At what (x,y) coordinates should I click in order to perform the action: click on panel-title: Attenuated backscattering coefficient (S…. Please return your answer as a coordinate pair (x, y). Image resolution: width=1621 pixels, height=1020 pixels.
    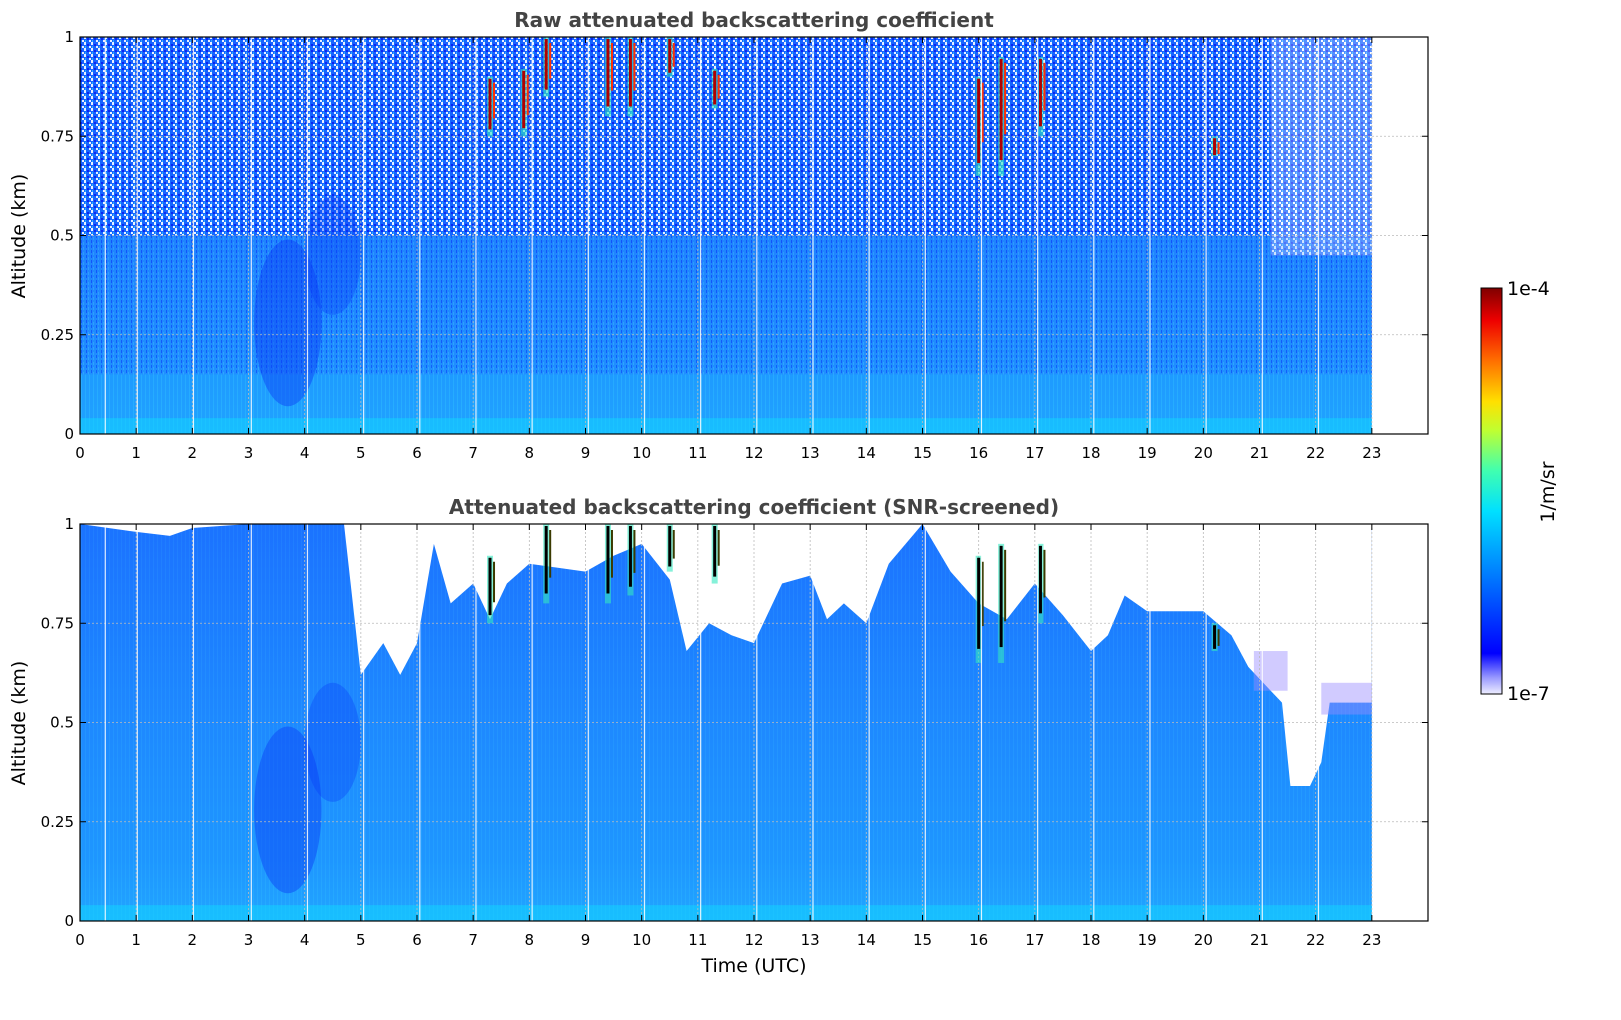
    Looking at the image, I should click on (754, 507).